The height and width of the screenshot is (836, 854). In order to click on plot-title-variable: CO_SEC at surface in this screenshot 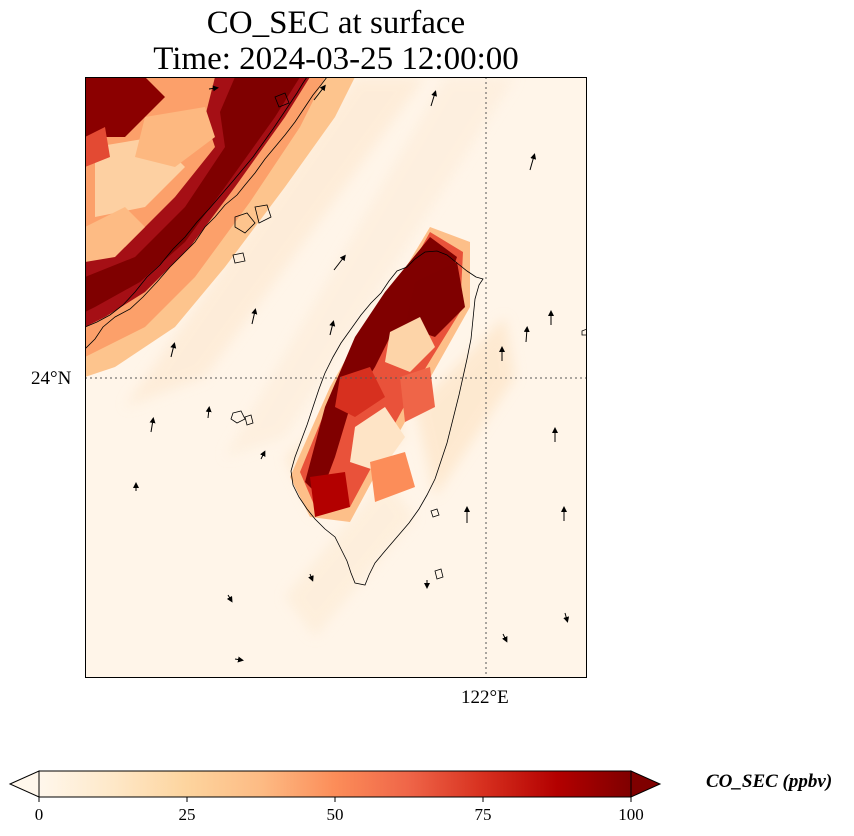, I will do `click(336, 23)`.